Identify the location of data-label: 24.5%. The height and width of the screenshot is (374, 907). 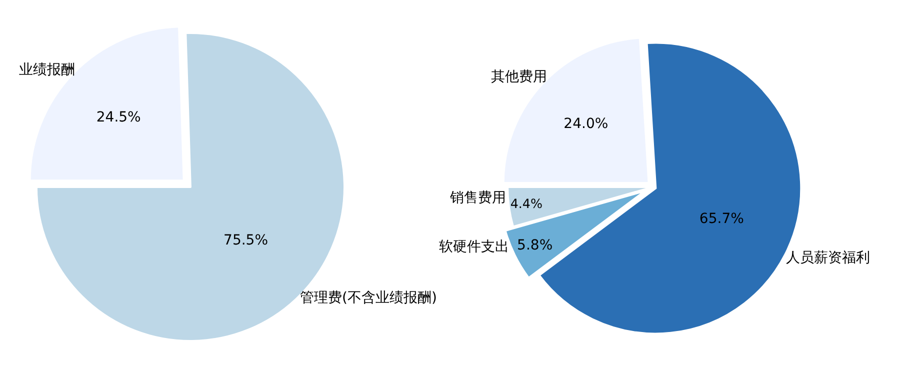
(118, 117).